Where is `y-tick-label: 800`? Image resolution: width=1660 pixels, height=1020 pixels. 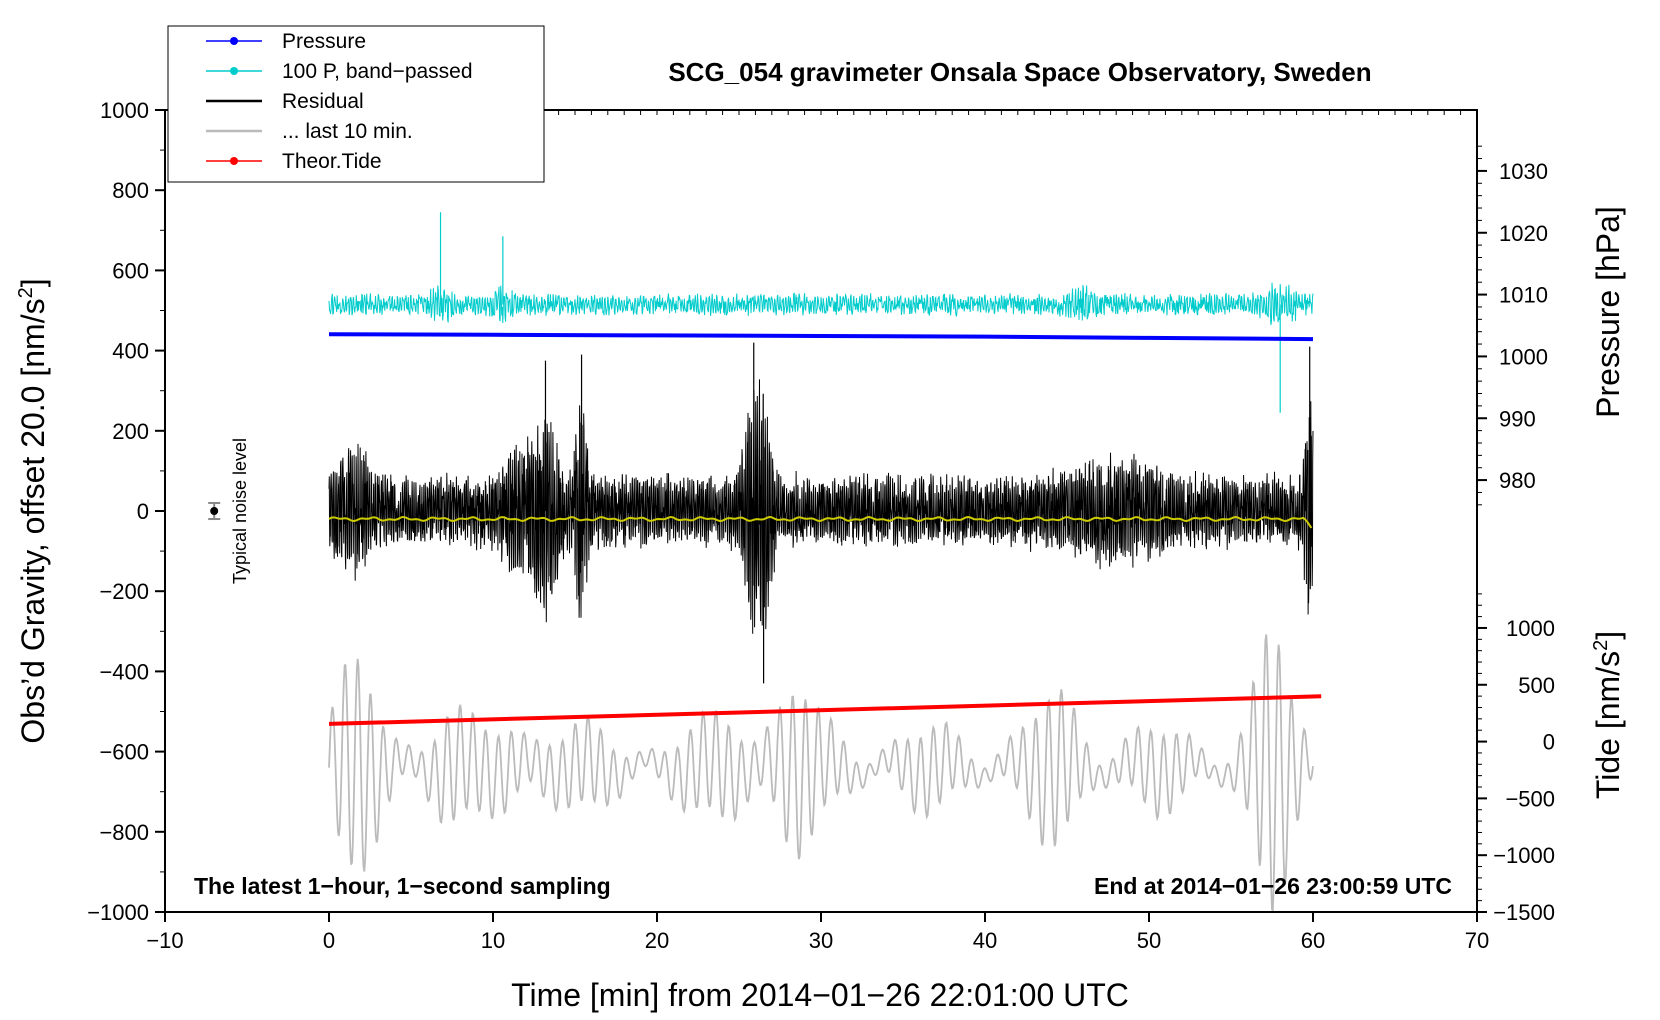 y-tick-label: 800 is located at coordinates (130, 190).